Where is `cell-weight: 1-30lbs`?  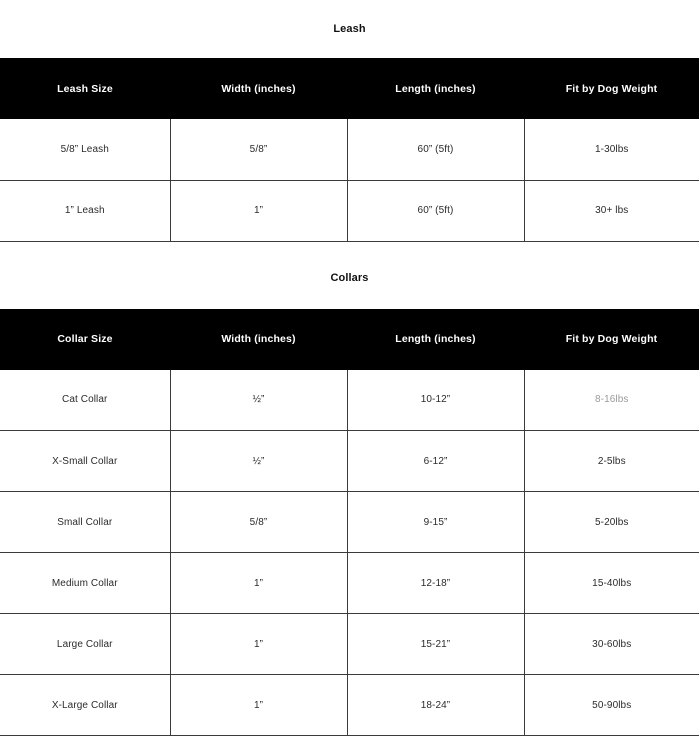
cell-weight: 1-30lbs is located at coordinates (611, 149).